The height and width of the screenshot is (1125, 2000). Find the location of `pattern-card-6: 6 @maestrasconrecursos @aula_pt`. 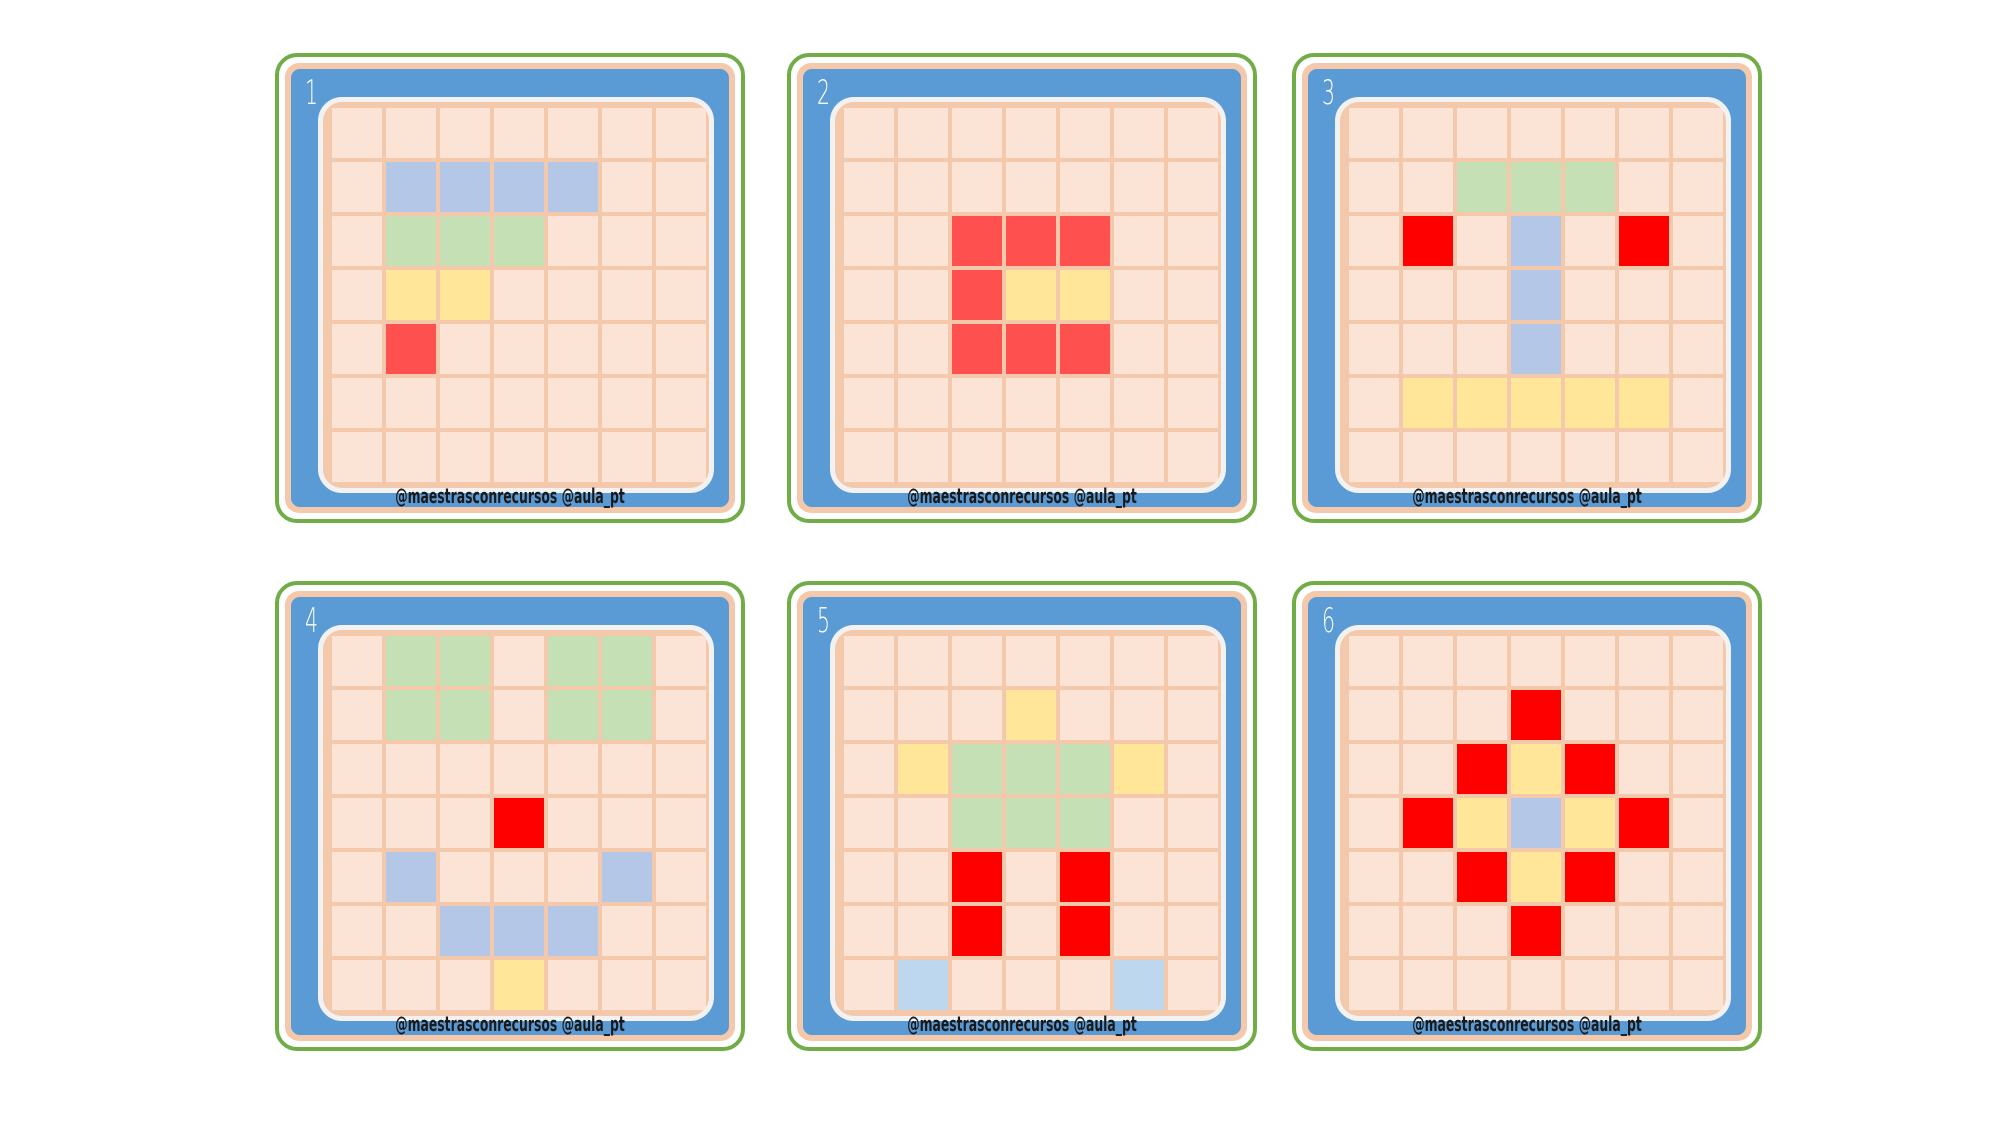

pattern-card-6: 6 @maestrasconrecursos @aula_pt is located at coordinates (1527, 816).